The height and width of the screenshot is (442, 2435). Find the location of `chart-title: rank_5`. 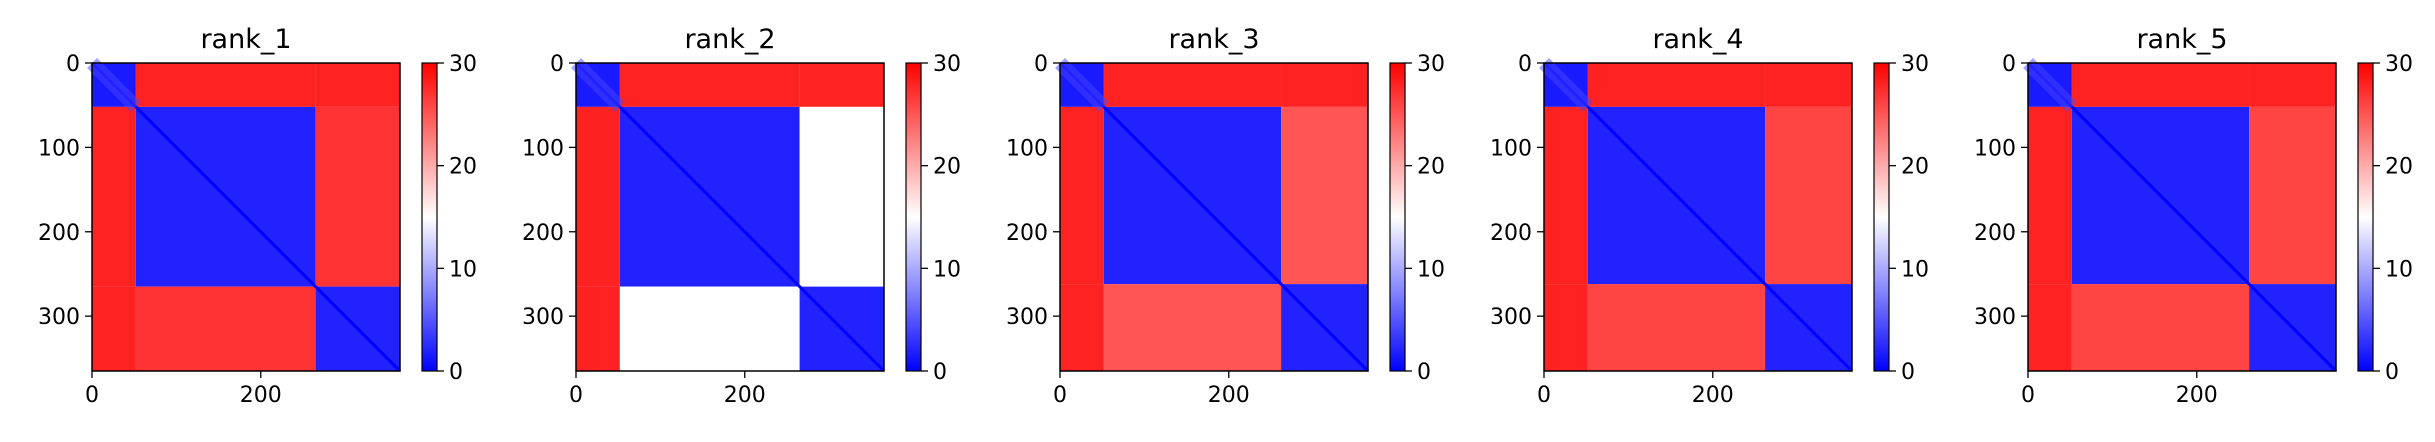

chart-title: rank_5 is located at coordinates (2181, 39).